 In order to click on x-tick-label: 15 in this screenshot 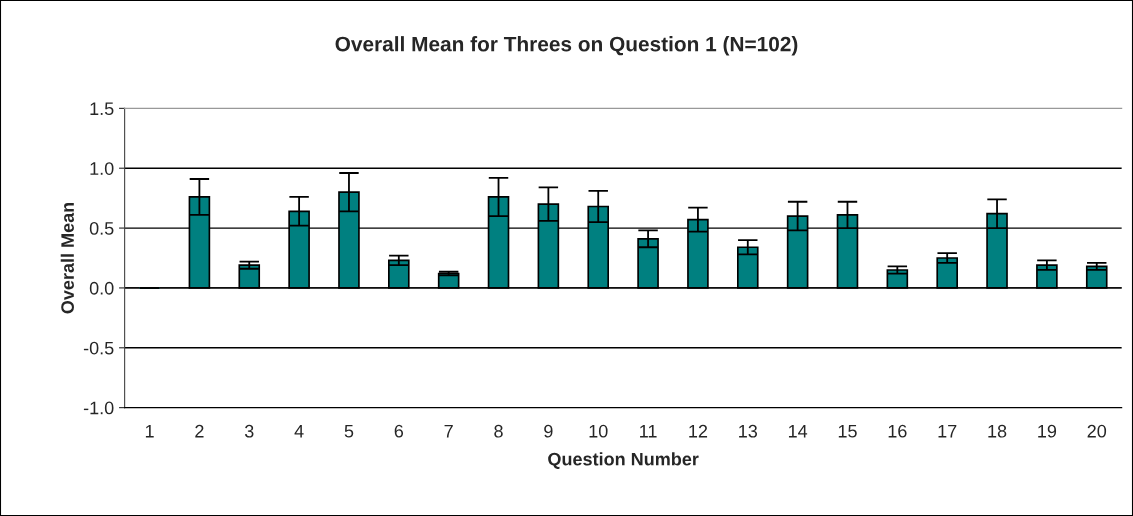, I will do `click(847, 431)`.